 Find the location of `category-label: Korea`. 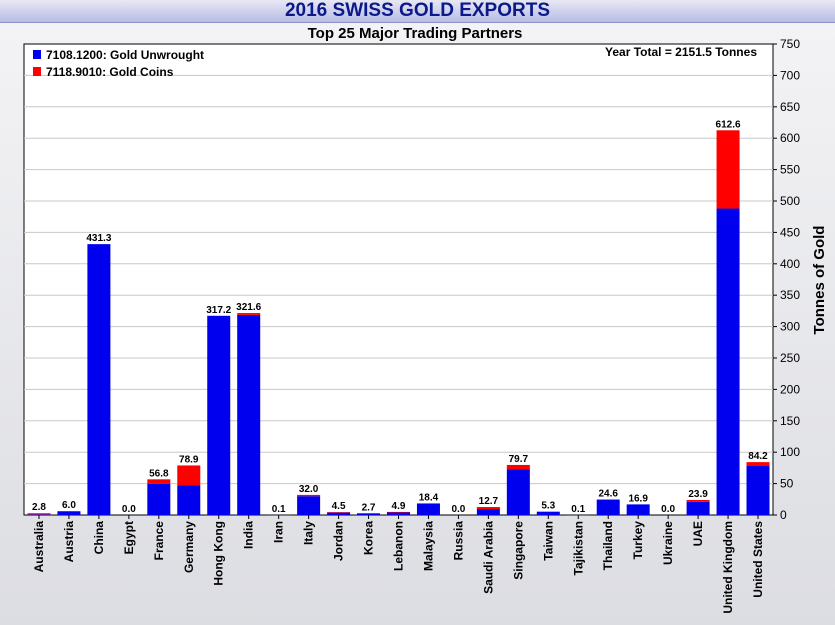

category-label: Korea is located at coordinates (369, 538).